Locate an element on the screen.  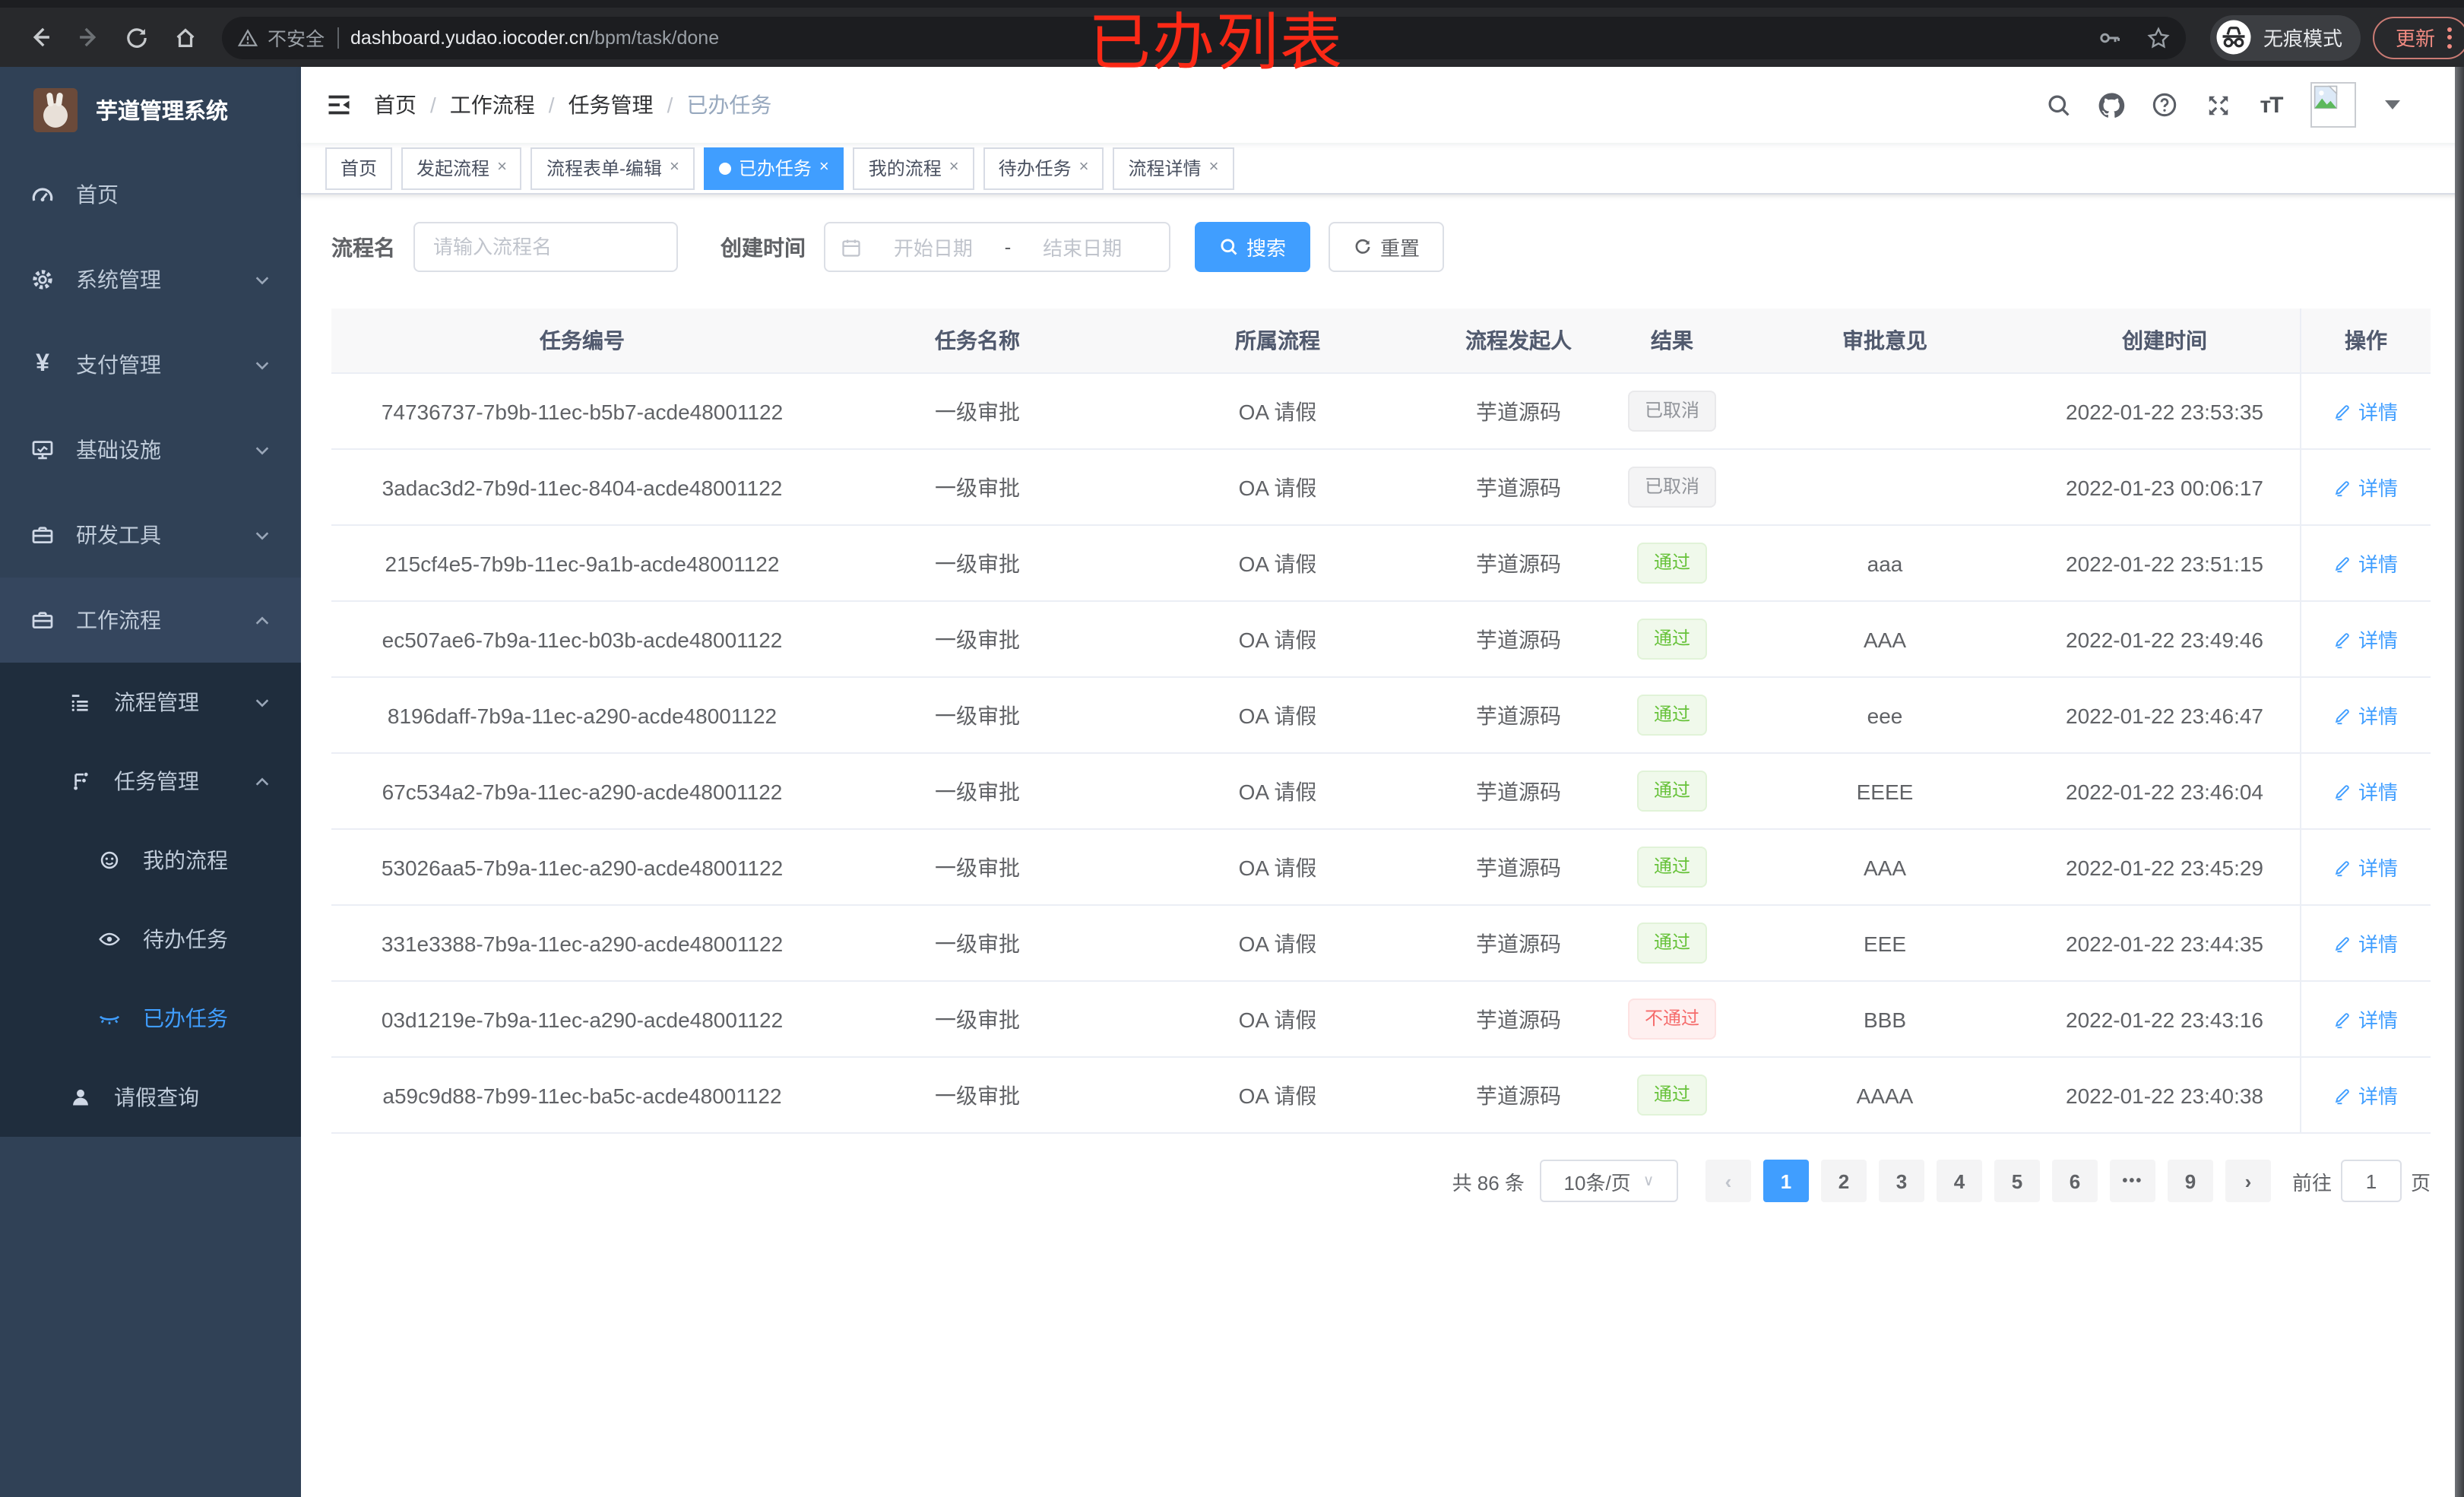
bookmark-star-icon is located at coordinates (2158, 37).